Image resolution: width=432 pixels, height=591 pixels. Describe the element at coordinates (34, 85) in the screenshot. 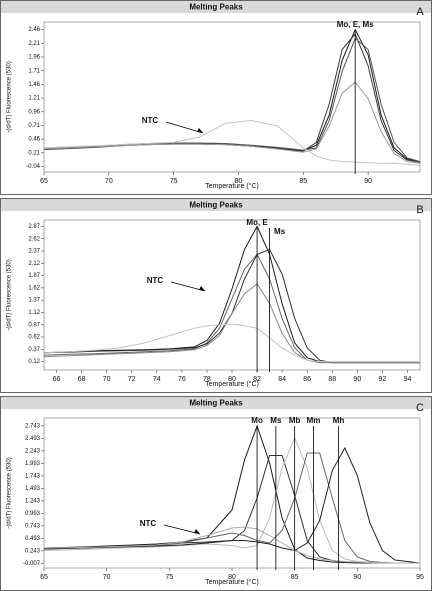

I see `y-tick-label: 1.46` at that location.